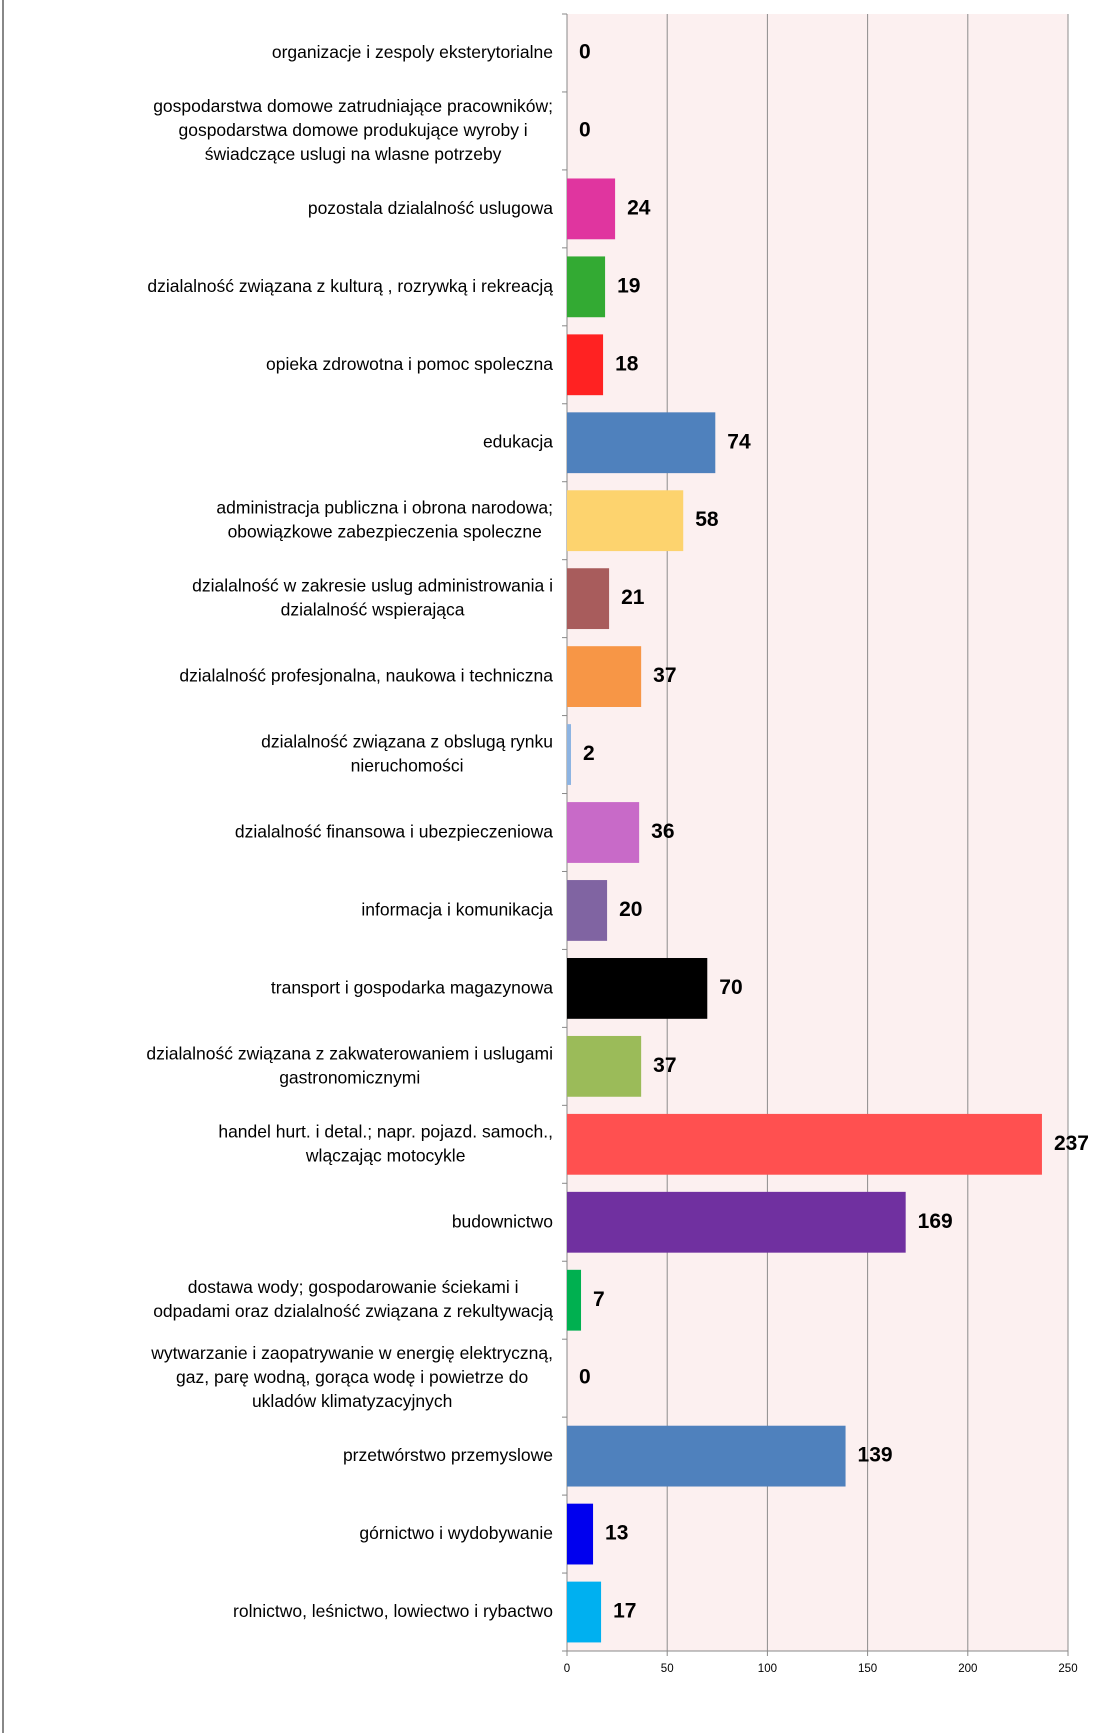  I want to click on data-label: 21, so click(633, 597).